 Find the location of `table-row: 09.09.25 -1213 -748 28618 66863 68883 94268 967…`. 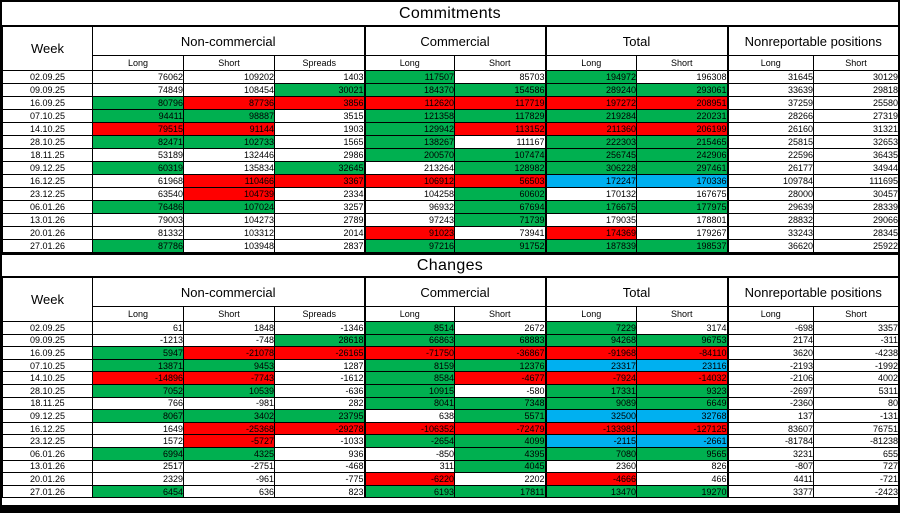

table-row: 09.09.25 -1213 -748 28618 66863 68883 94268 967… is located at coordinates (450, 340).